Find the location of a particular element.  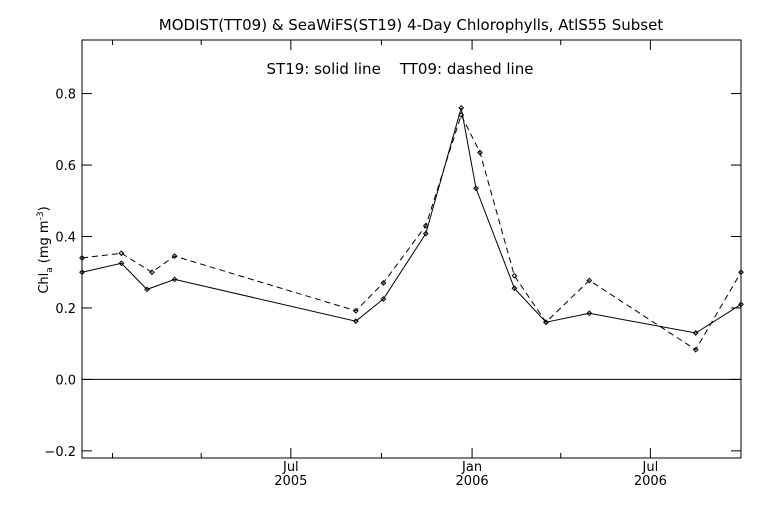

y-axis-label-unit: (mg m is located at coordinates (44, 241).